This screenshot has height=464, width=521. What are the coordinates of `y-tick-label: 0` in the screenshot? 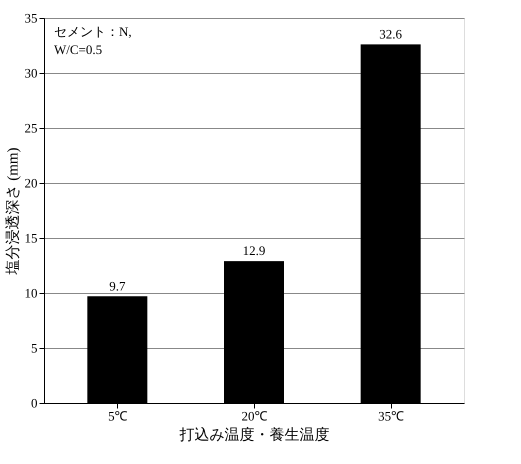 It's located at (34, 403).